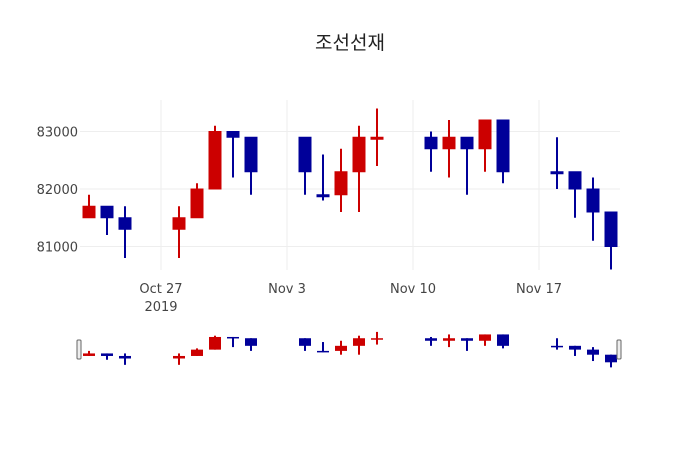 This screenshot has height=450, width=700. Describe the element at coordinates (349, 349) in the screenshot. I see `range-slider` at that location.